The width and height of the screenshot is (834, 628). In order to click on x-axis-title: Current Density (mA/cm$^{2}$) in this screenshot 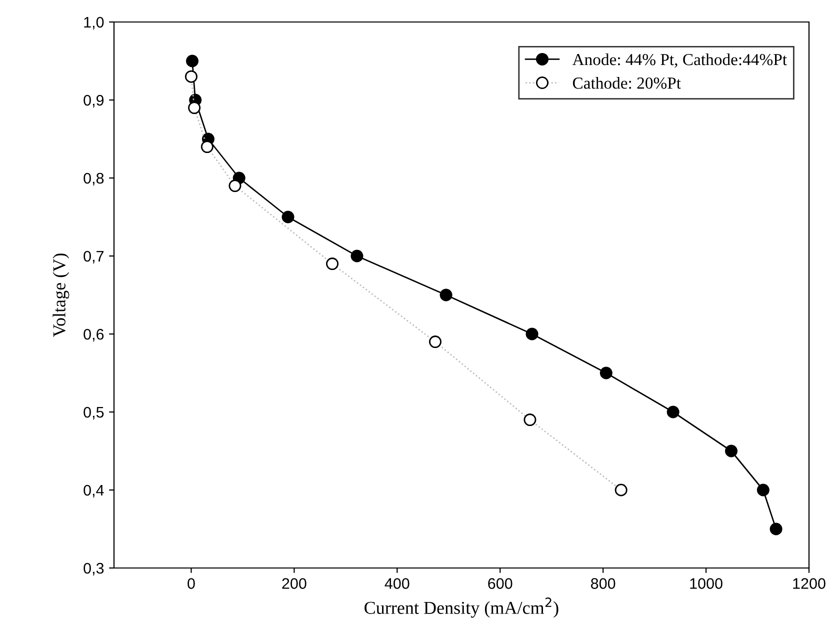, I will do `click(461, 608)`.